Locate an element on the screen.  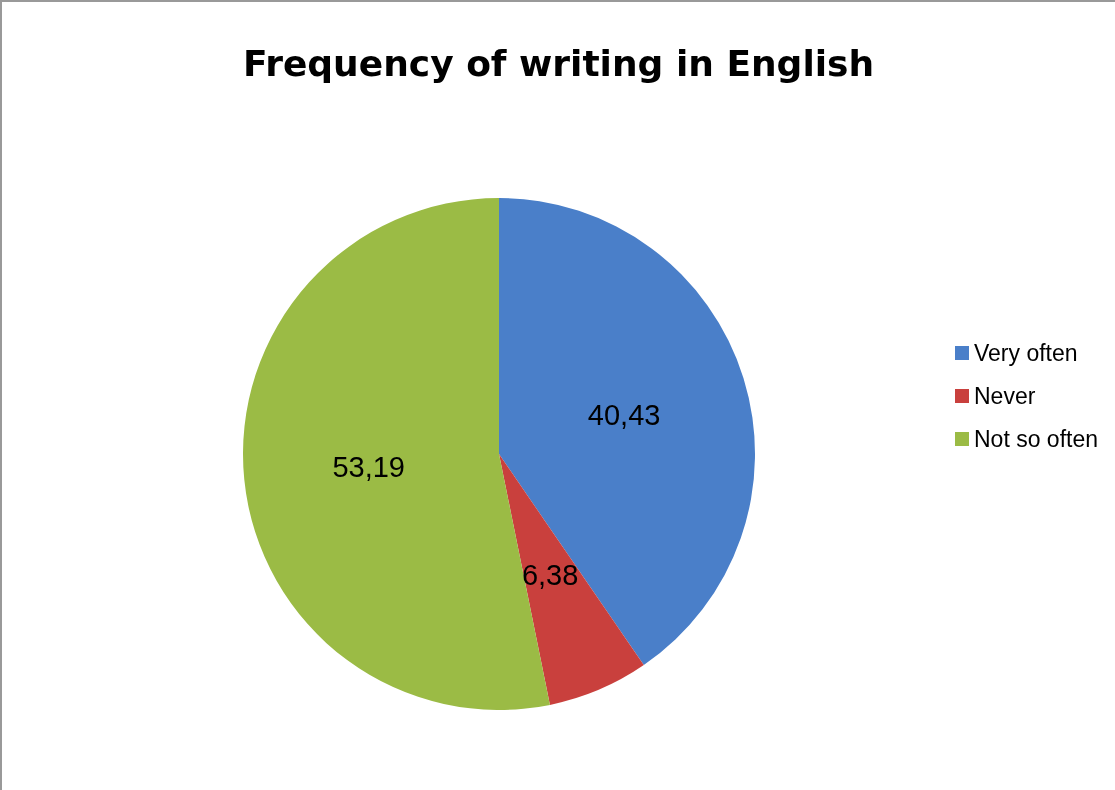
legend-label: Very often is located at coordinates (1025, 353).